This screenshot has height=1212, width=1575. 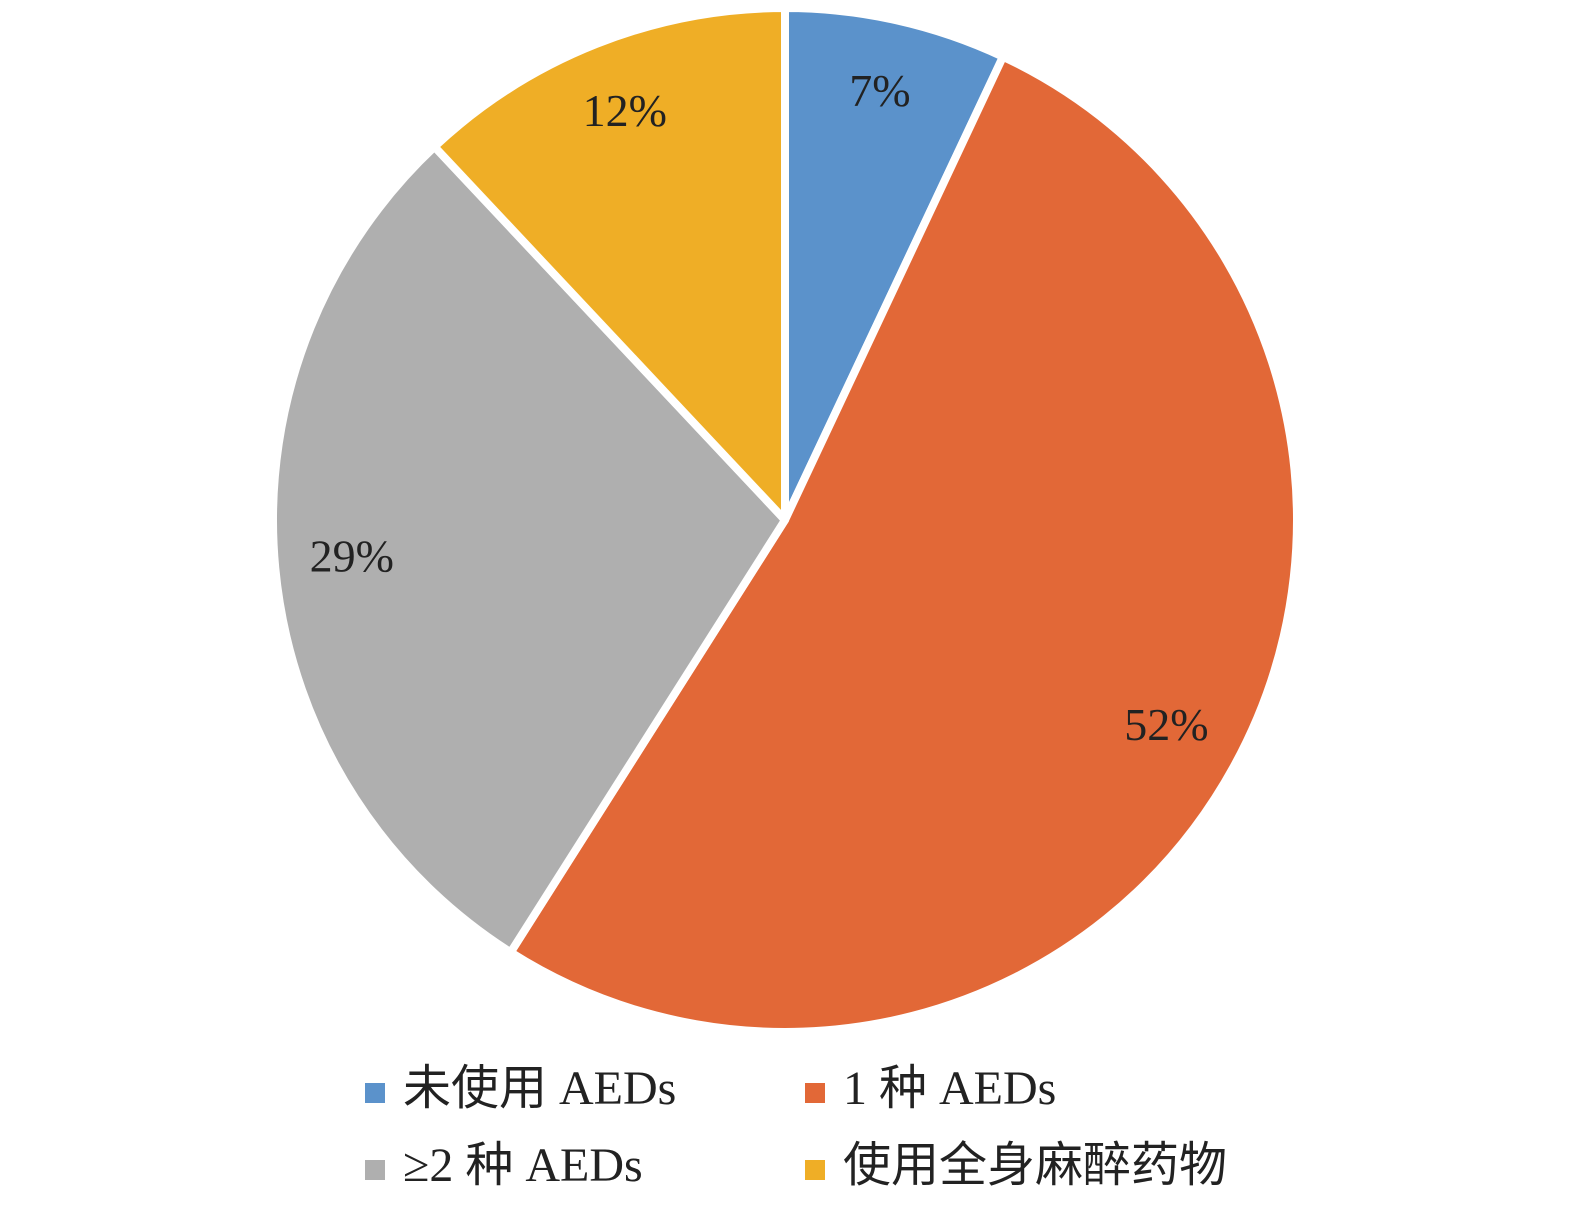 I want to click on data-label: 52%, so click(x=1166, y=724).